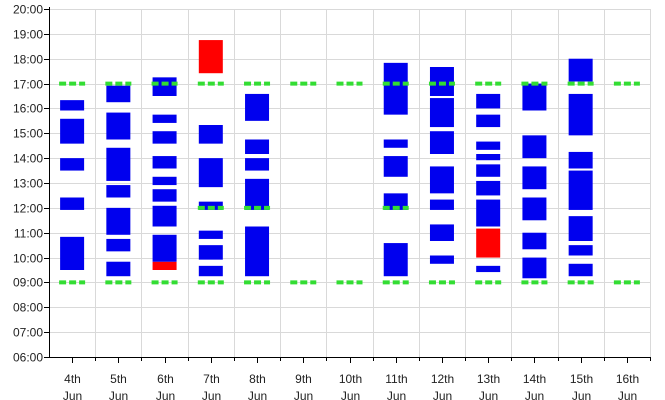  What do you see at coordinates (28, 85) in the screenshot?
I see `y-tick-label: 17:00` at bounding box center [28, 85].